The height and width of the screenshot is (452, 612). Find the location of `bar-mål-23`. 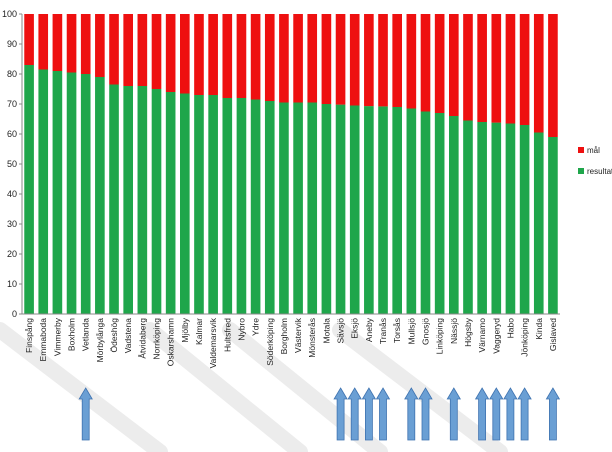

bar-mål-23 is located at coordinates (354, 60).